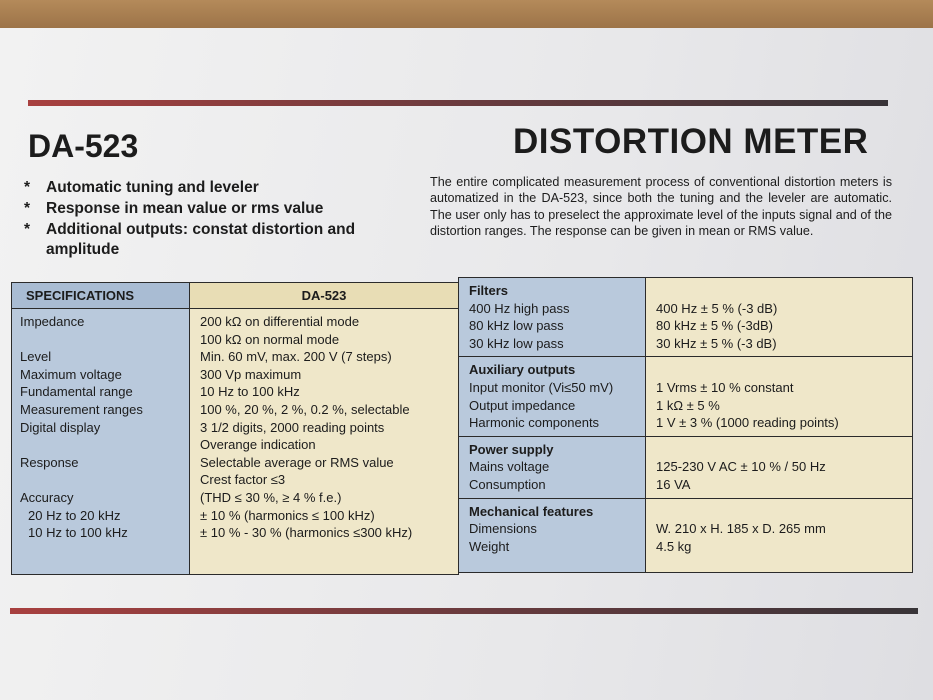 The image size is (933, 700). Describe the element at coordinates (83, 146) in the screenshot. I see `model: DA-523` at that location.